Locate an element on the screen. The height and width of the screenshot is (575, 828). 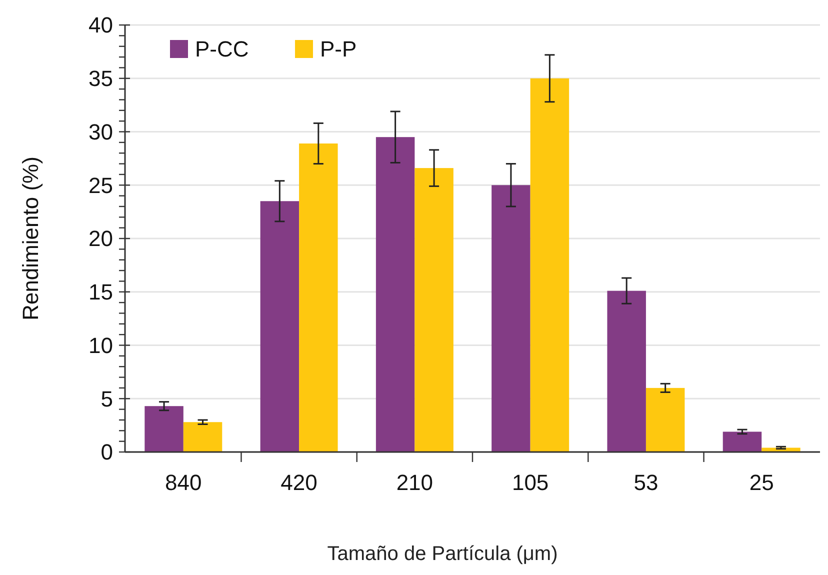
x-tick-label: 53 is located at coordinates (646, 482).